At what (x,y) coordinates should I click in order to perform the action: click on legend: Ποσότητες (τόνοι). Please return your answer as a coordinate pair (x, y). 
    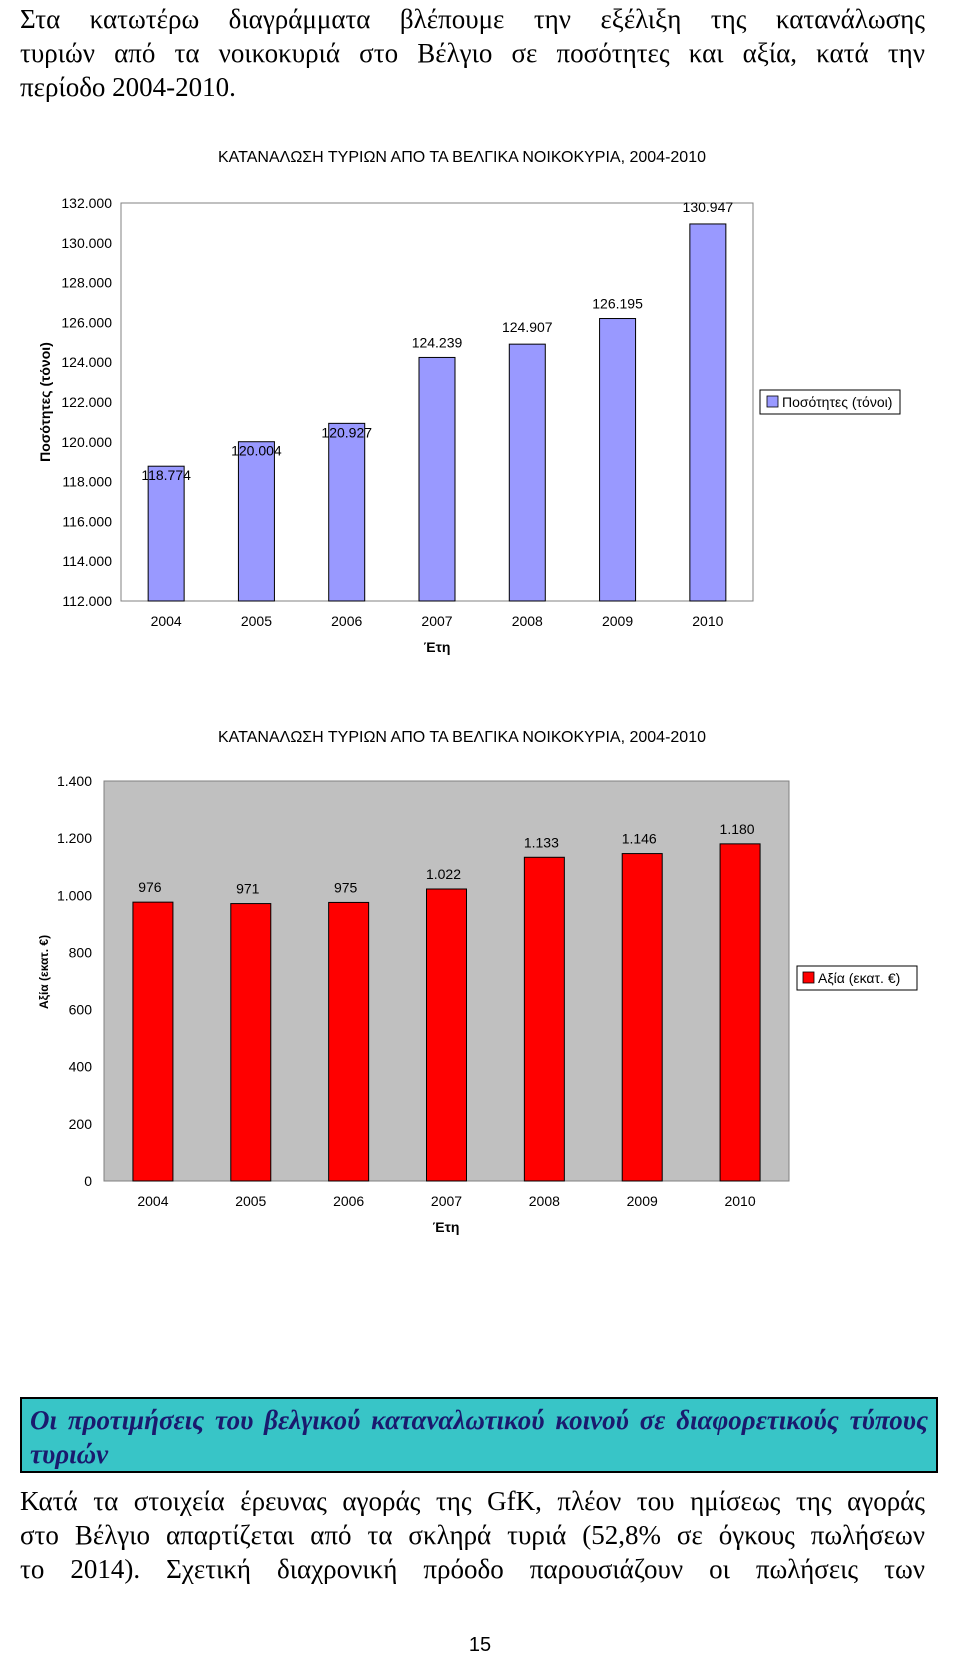
    Looking at the image, I should click on (830, 402).